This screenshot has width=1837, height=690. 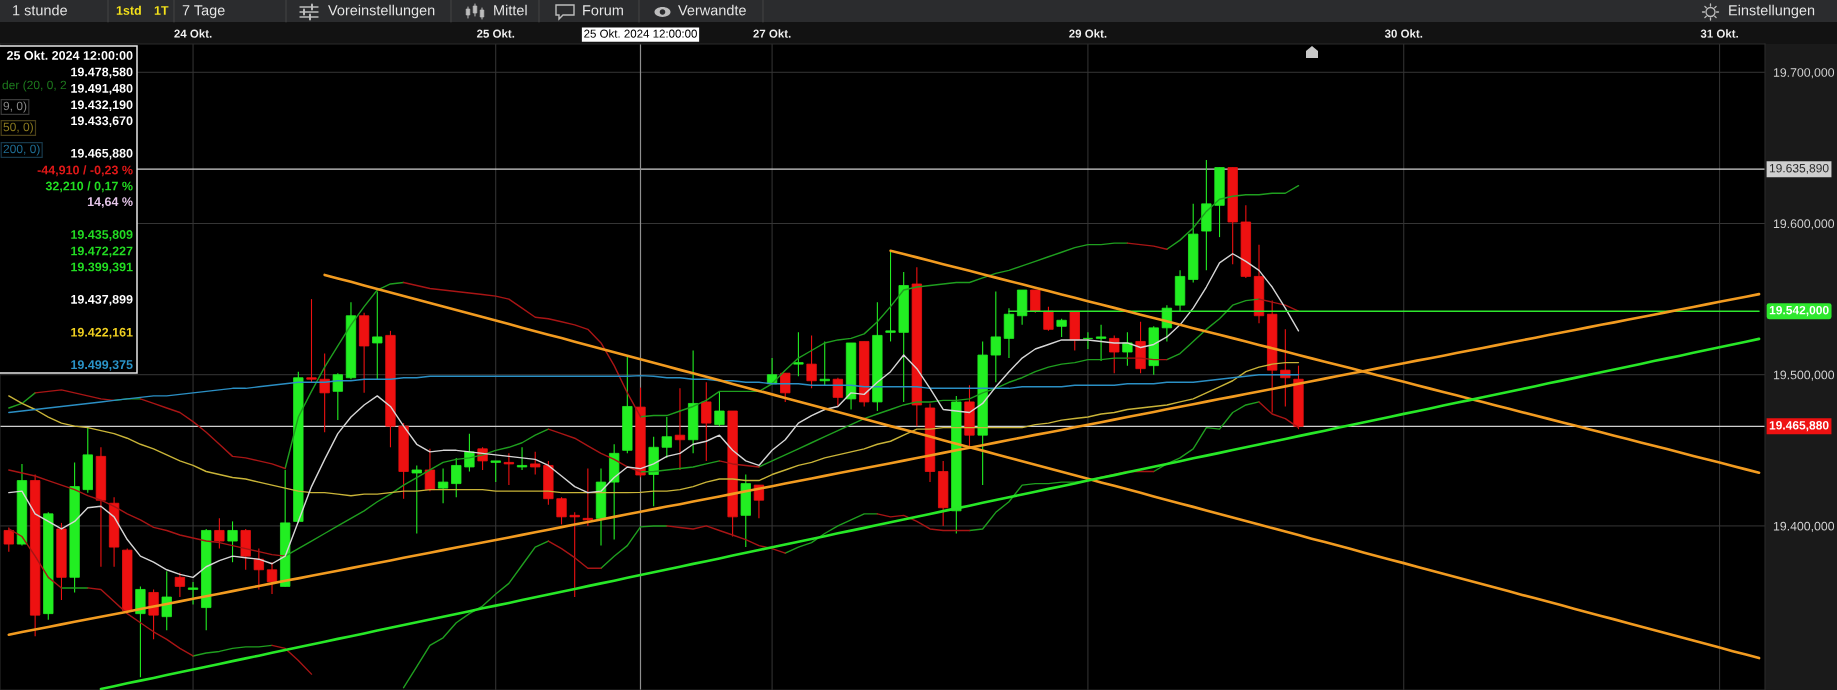 I want to click on text: Einstellungen, so click(x=1772, y=11).